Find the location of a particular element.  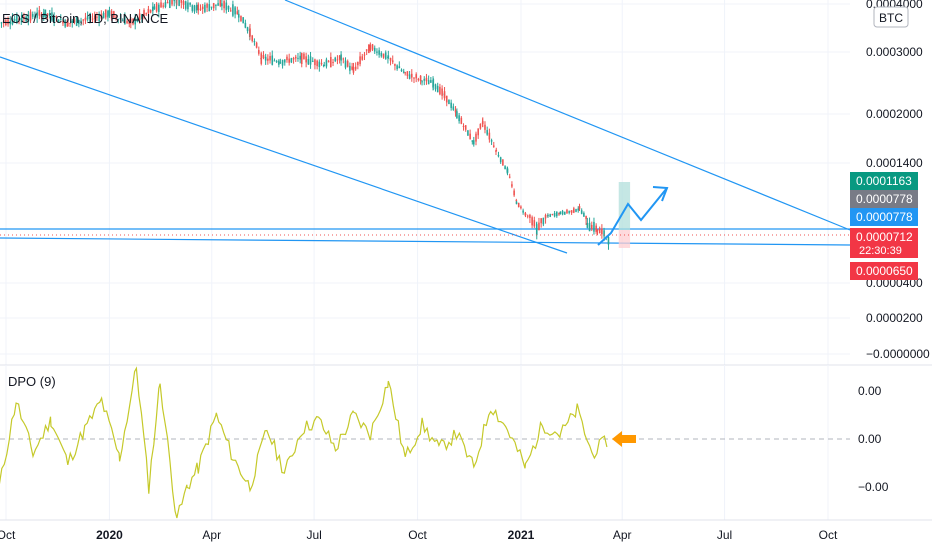

projection-path is located at coordinates (632, 216).